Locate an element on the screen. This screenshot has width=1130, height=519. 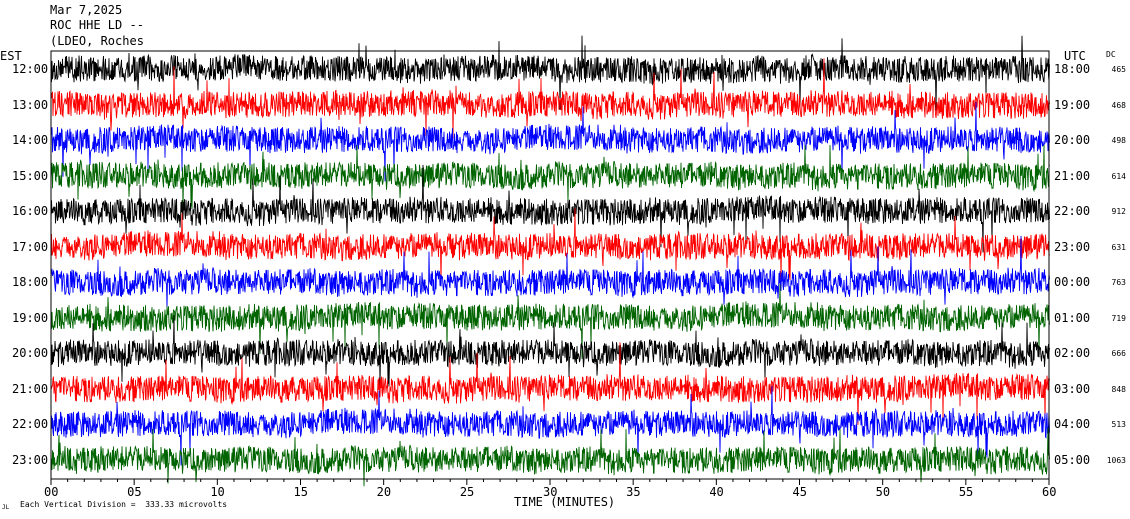
dc-offset-value: 719 is located at coordinates (1118, 318).